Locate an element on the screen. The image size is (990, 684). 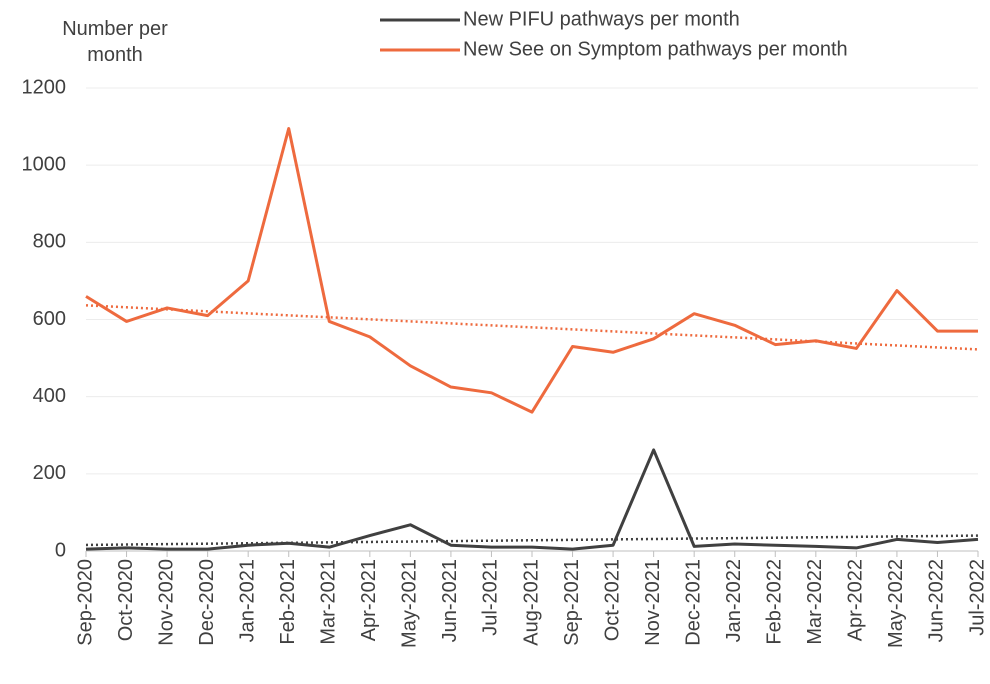
x-tick-label: Aug-2021 is located at coordinates (531, 602).